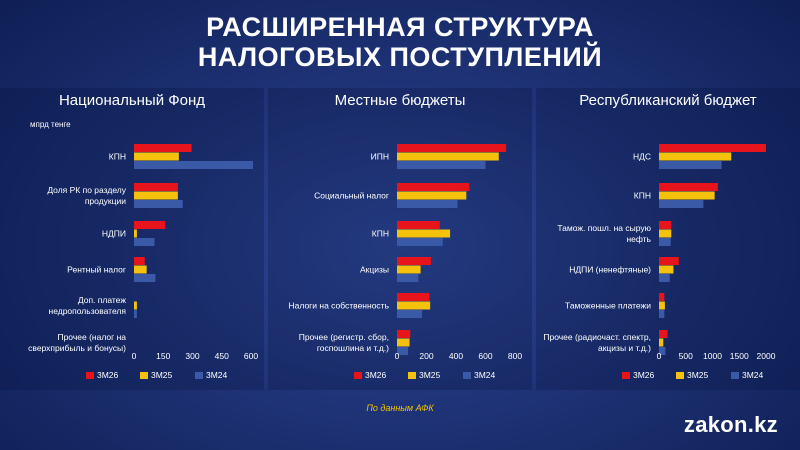 The height and width of the screenshot is (450, 800). I want to click on chart-title: Национальный Фонд, so click(132, 100).